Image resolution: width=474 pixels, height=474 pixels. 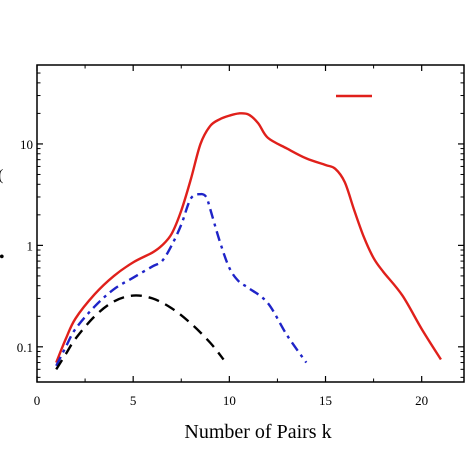 I want to click on y-tick-label: 1, so click(x=30, y=245).